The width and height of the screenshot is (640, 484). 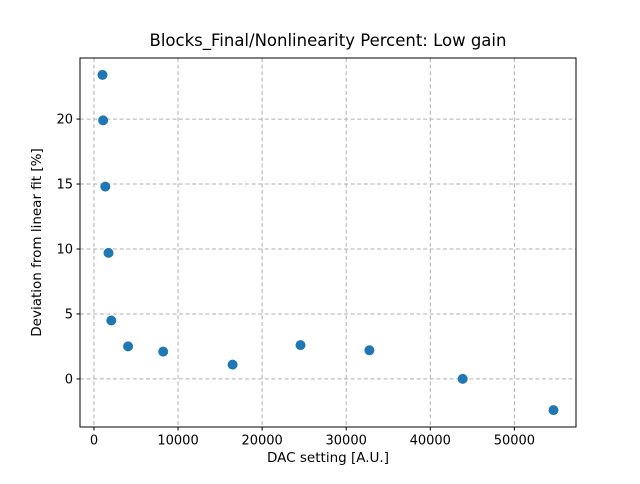 I want to click on x-axis-label: DAC setting [A.U.], so click(x=328, y=458).